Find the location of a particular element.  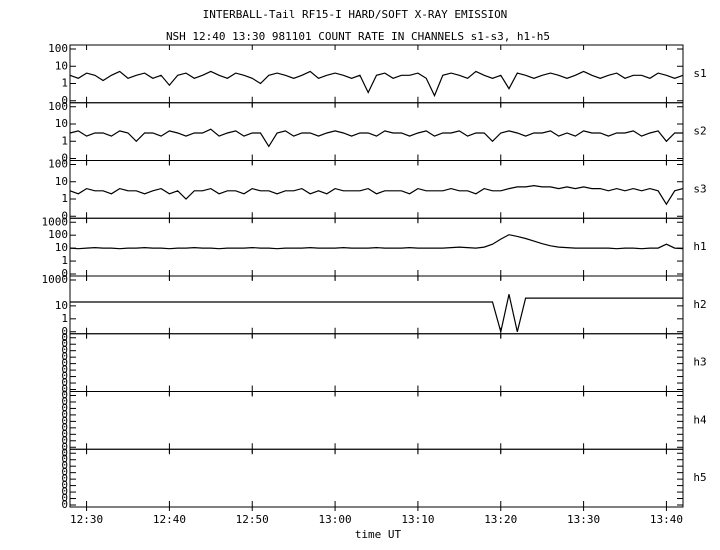

series-label: h2 is located at coordinates (699, 304).